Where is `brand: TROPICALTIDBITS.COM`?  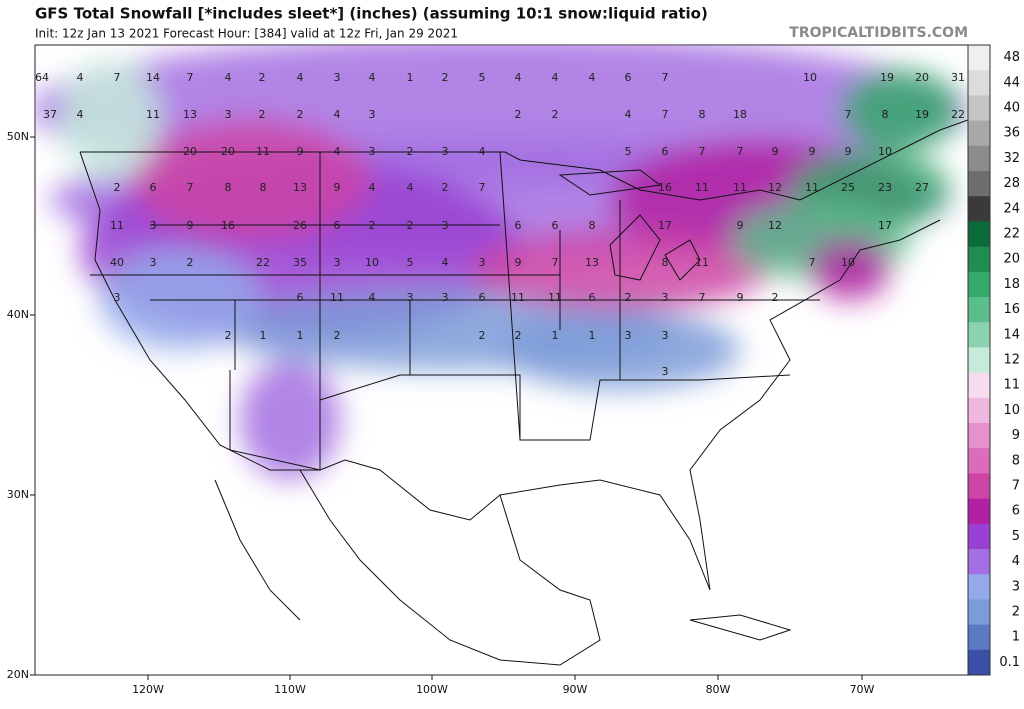 brand: TROPICALTIDBITS.COM is located at coordinates (878, 33).